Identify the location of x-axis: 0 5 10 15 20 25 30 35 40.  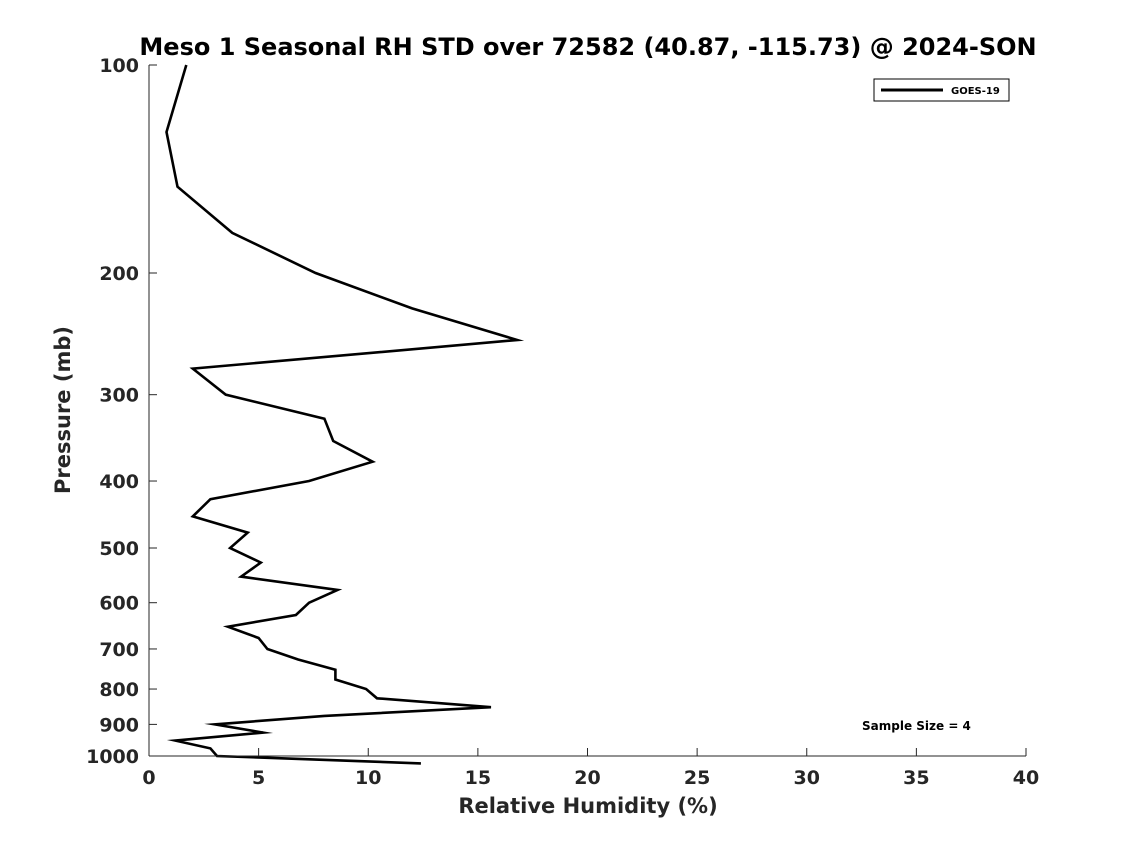
(590, 768).